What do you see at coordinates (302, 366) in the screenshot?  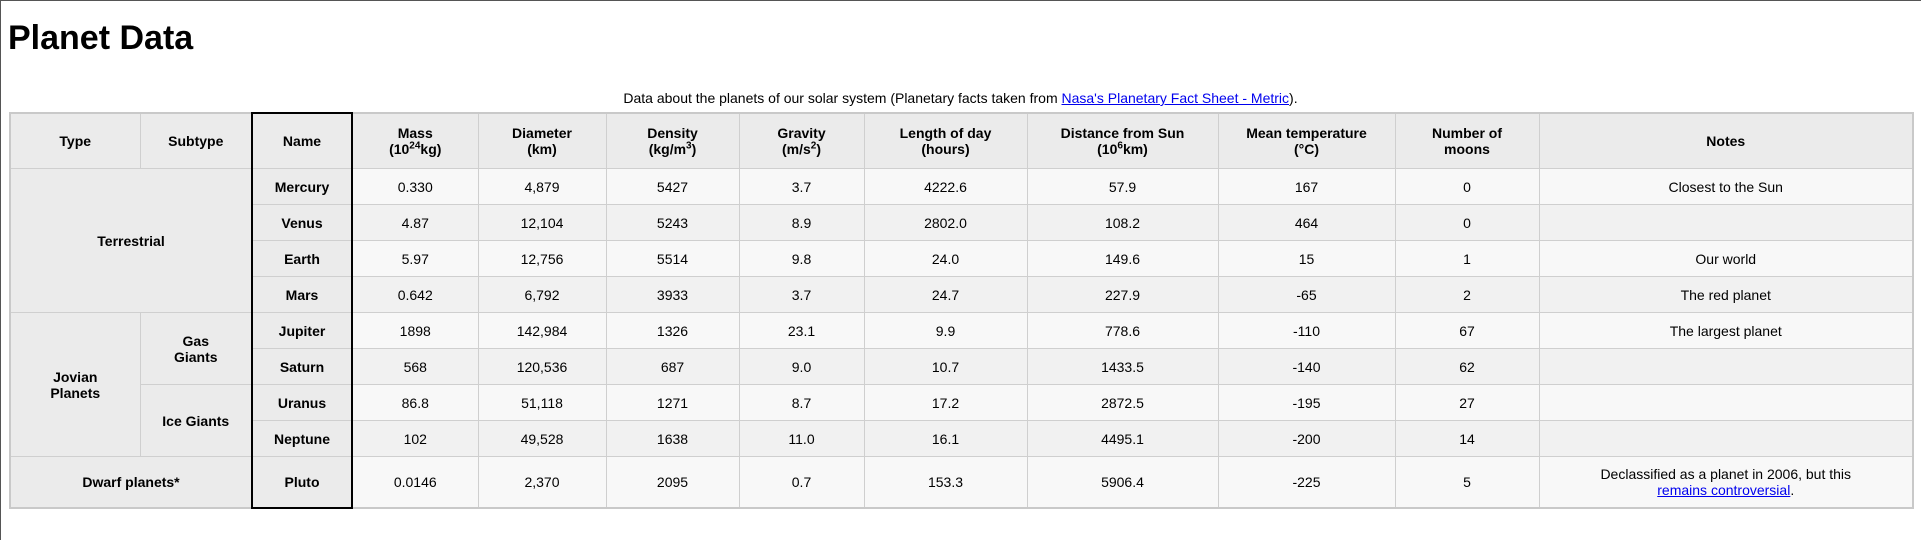 I see `planet-name: Saturn` at bounding box center [302, 366].